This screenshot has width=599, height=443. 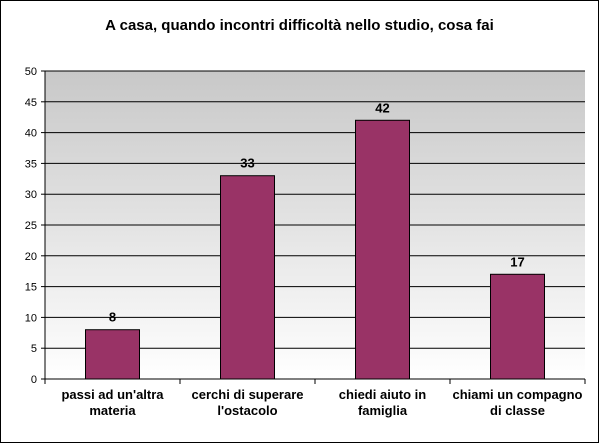 I want to click on category-label: chiedi aiuto in famiglia, so click(x=382, y=402).